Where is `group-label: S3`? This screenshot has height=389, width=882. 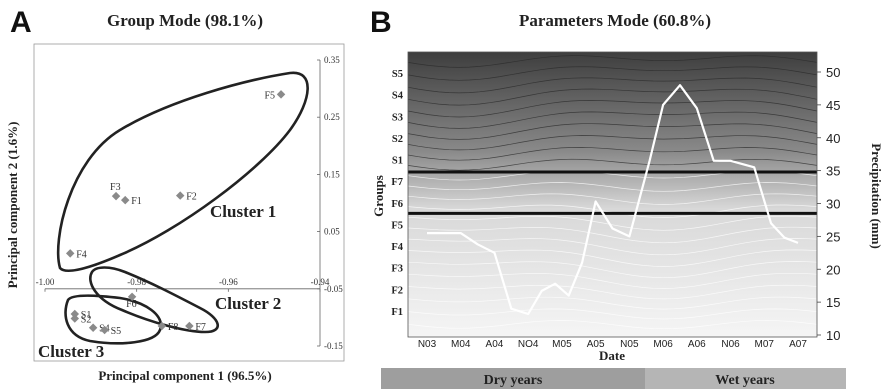 group-label: S3 is located at coordinates (397, 117).